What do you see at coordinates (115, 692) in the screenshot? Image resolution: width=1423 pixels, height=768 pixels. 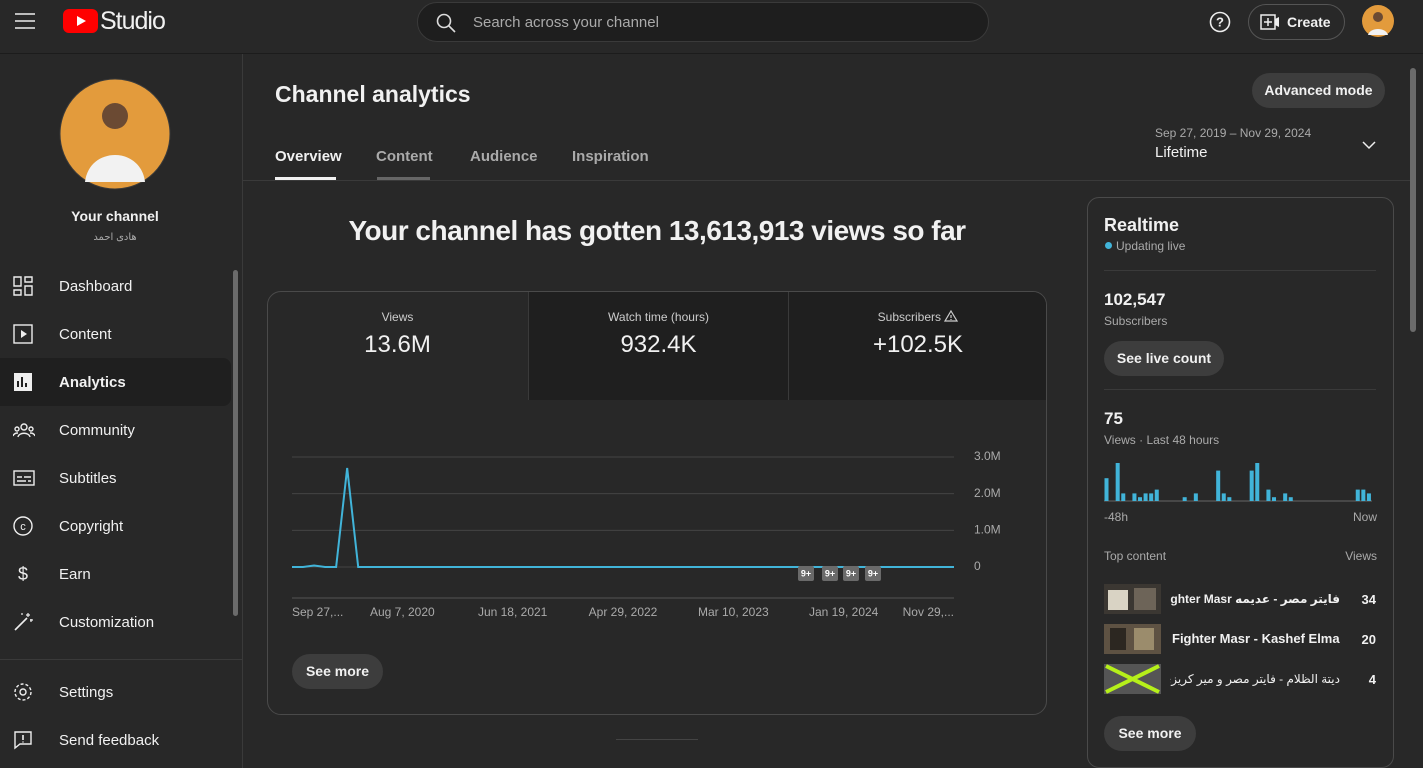 I see `nav-item: Settings` at bounding box center [115, 692].